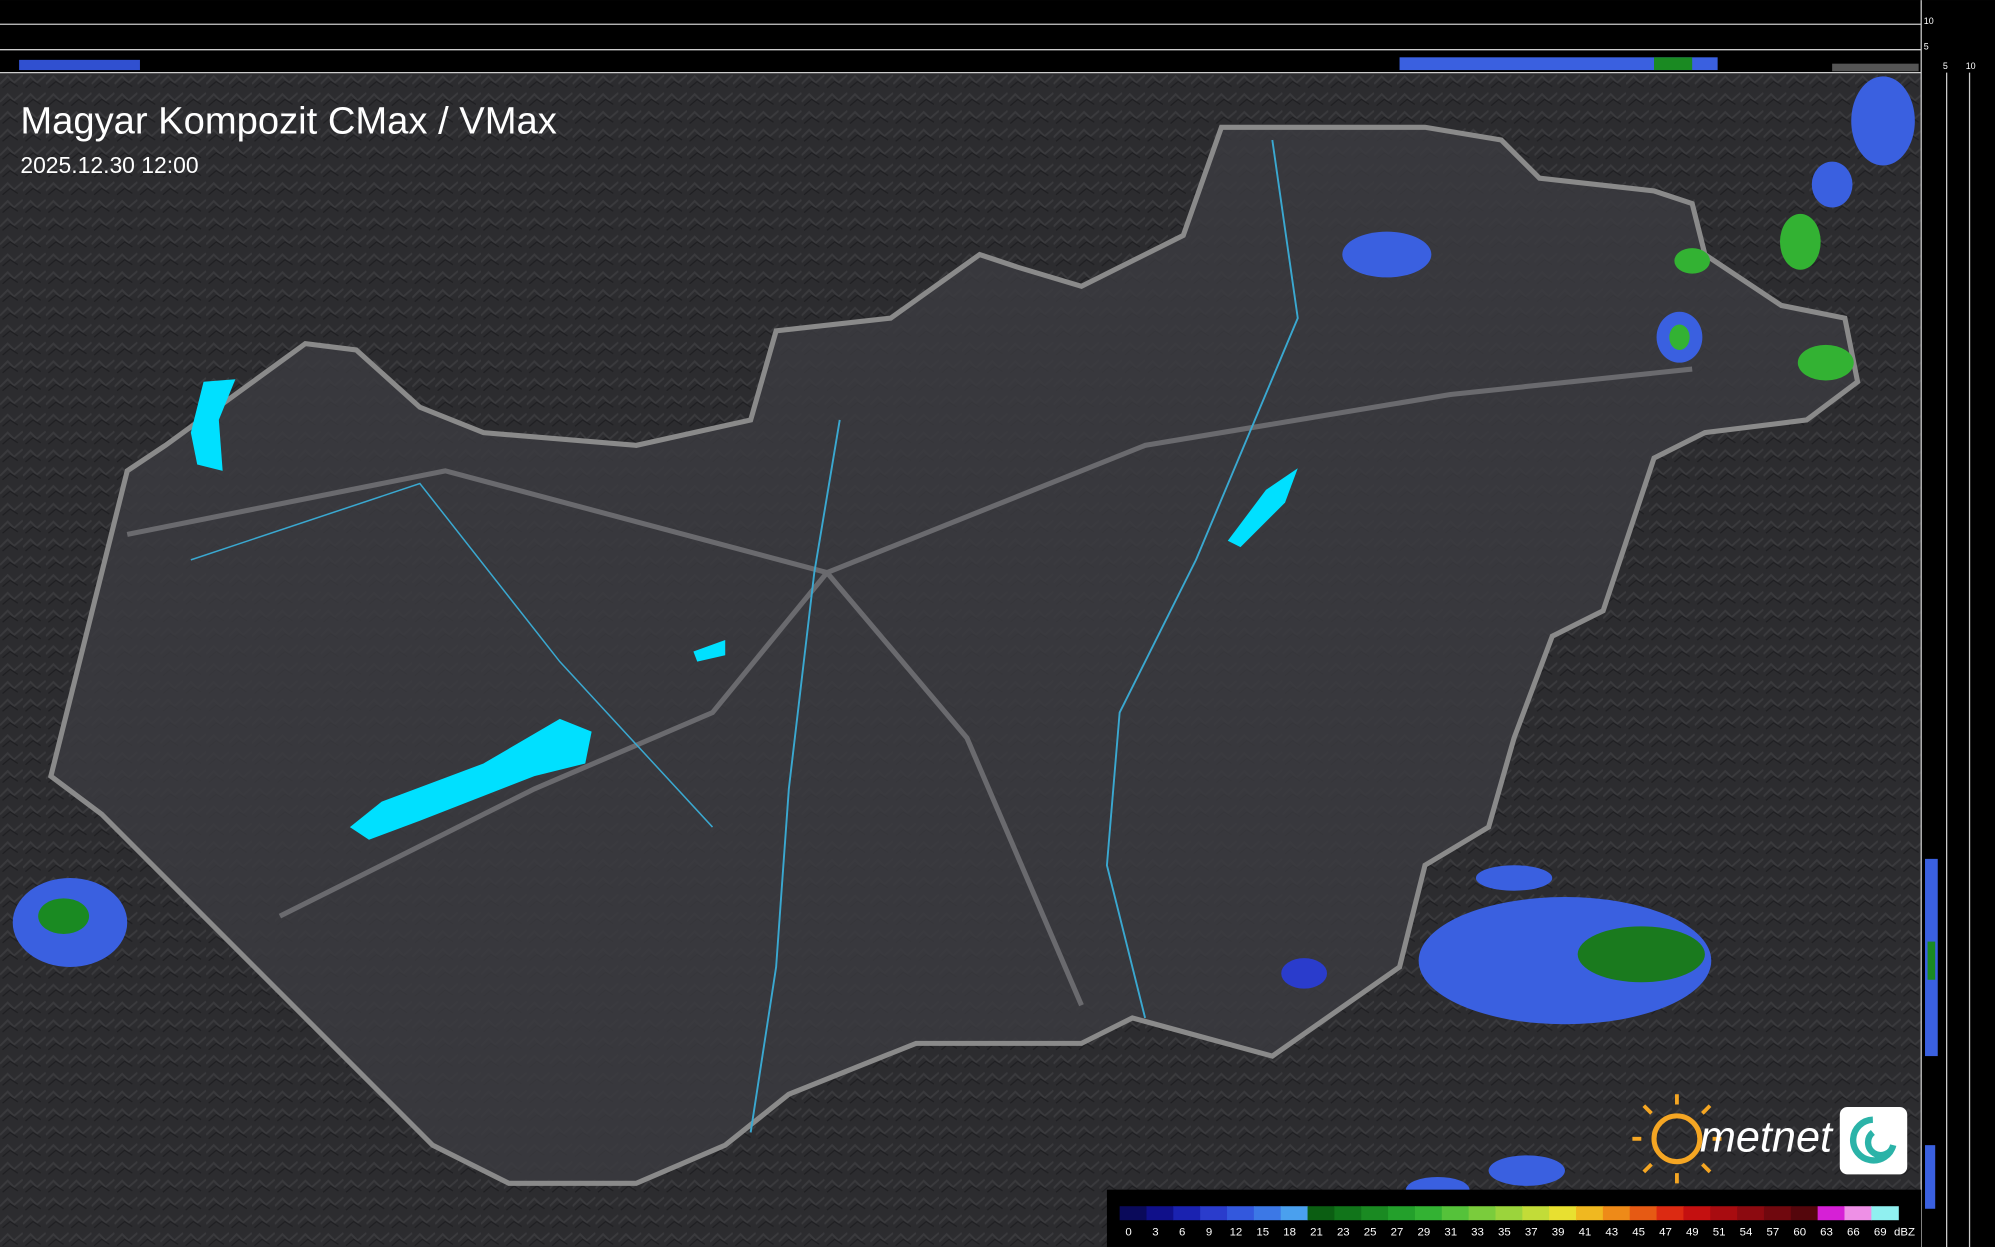 This screenshot has width=1995, height=1247. I want to click on timestamp: 2025.12.30 12:00, so click(109, 165).